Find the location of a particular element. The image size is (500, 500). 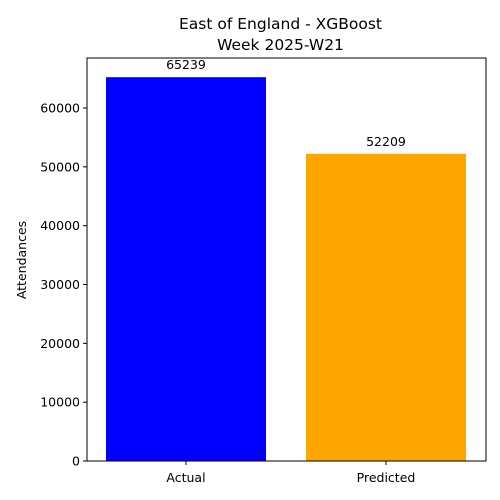

x-tick-label: Predicted is located at coordinates (386, 477).